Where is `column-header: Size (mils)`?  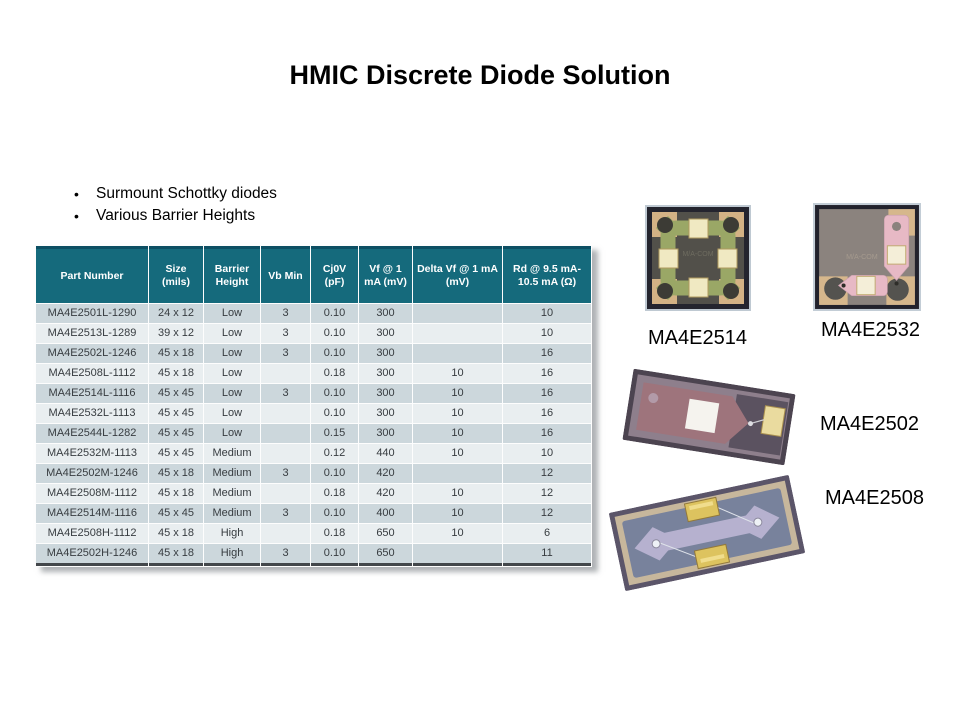
column-header: Size (mils) is located at coordinates (176, 274).